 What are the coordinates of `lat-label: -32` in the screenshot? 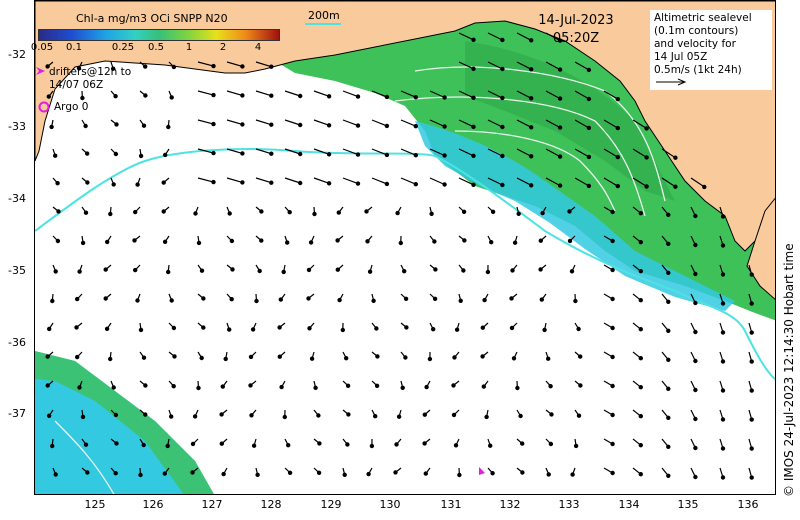 It's located at (17, 54).